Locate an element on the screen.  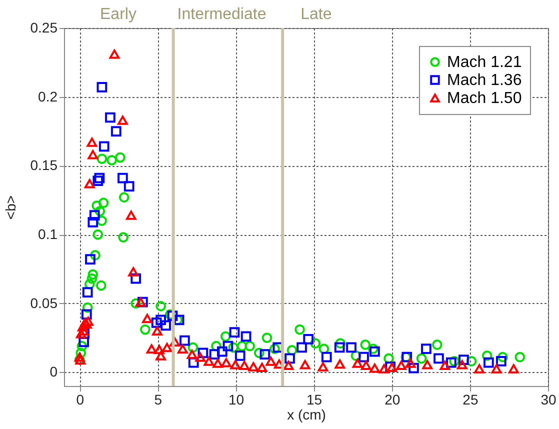
x-tick-label: 15 is located at coordinates (314, 400).